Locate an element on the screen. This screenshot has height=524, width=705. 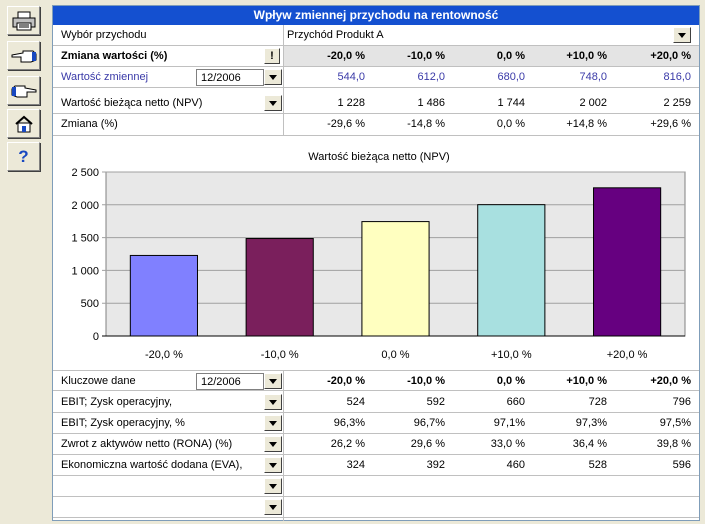
key-data-row-label: Ekonomiczna wartość dodana (EVA), is located at coordinates (152, 465).